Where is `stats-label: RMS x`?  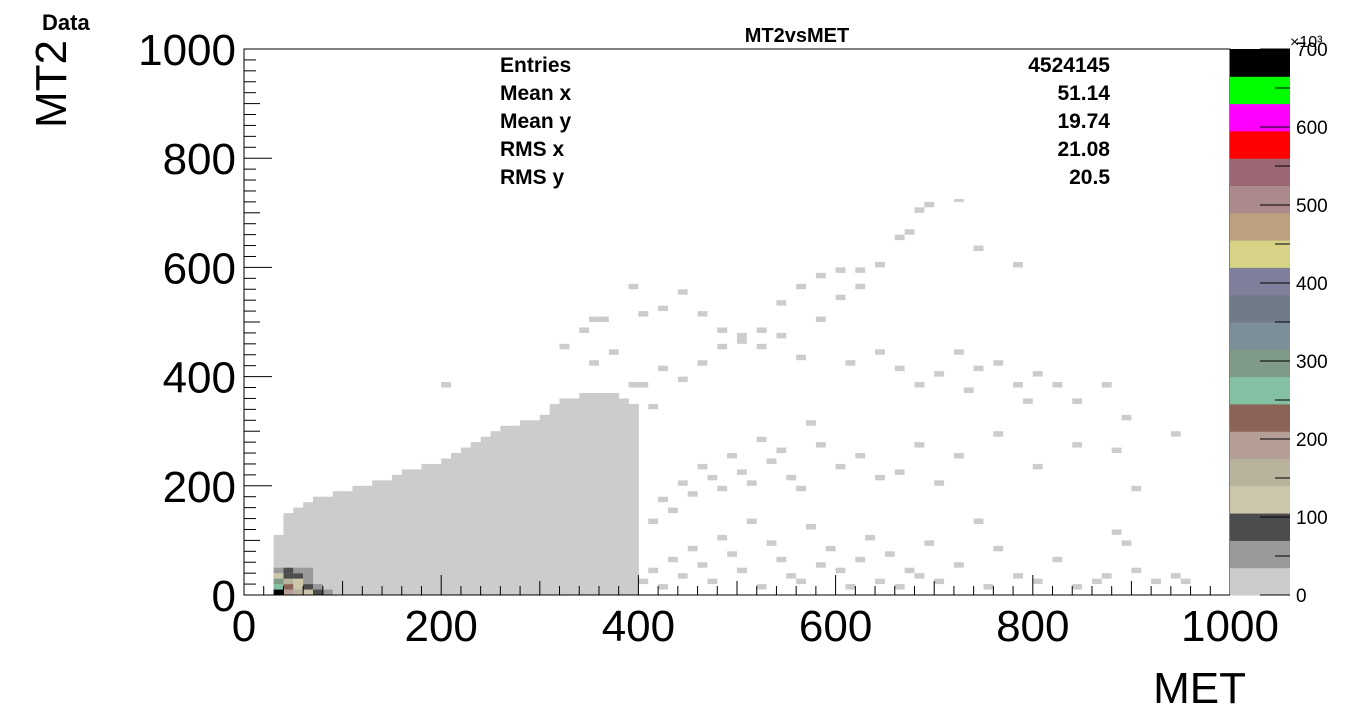 stats-label: RMS x is located at coordinates (532, 149).